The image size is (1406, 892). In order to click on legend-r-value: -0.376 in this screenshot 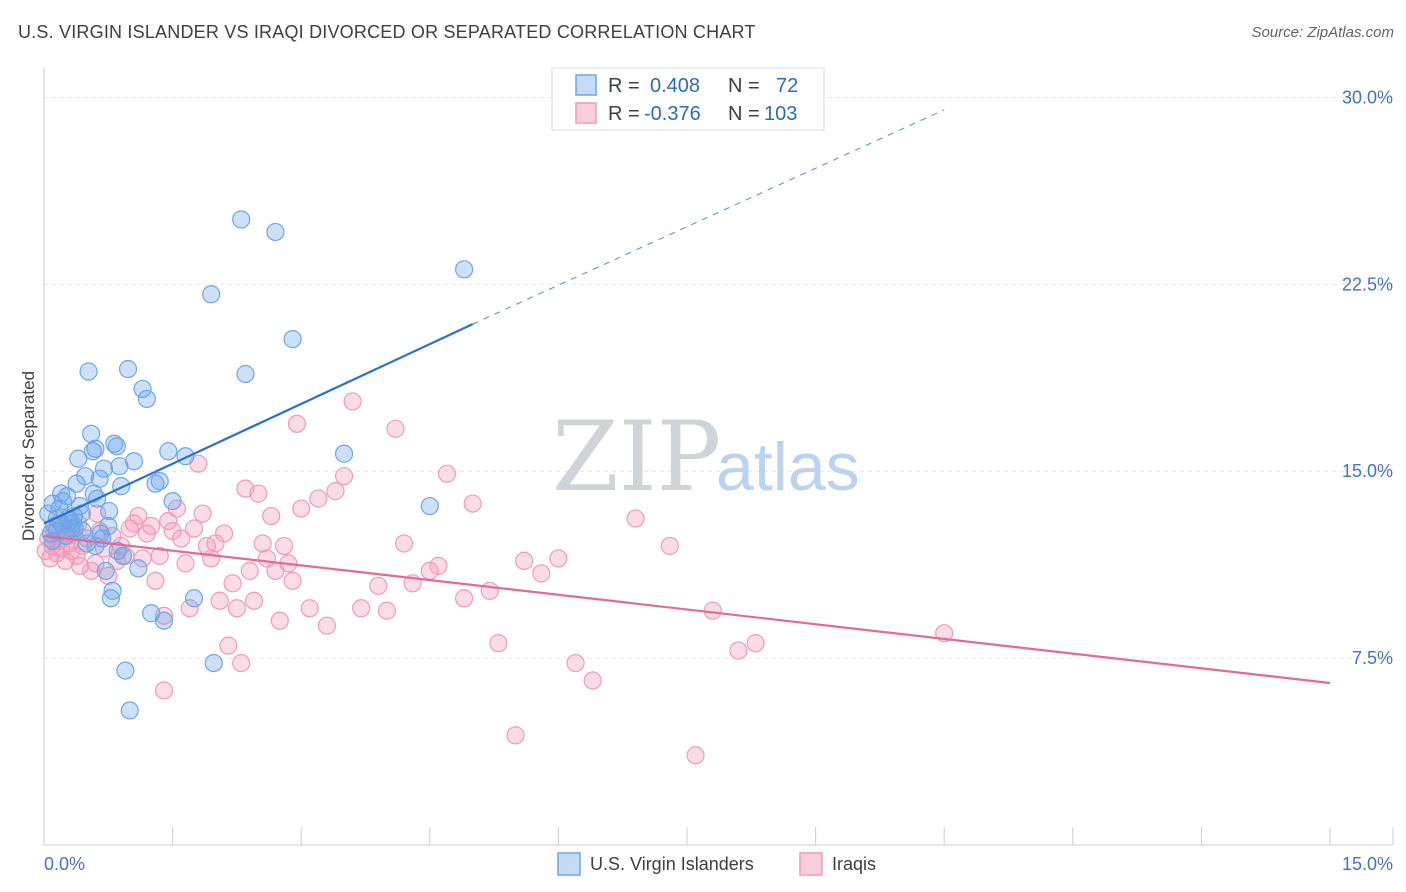, I will do `click(672, 114)`.